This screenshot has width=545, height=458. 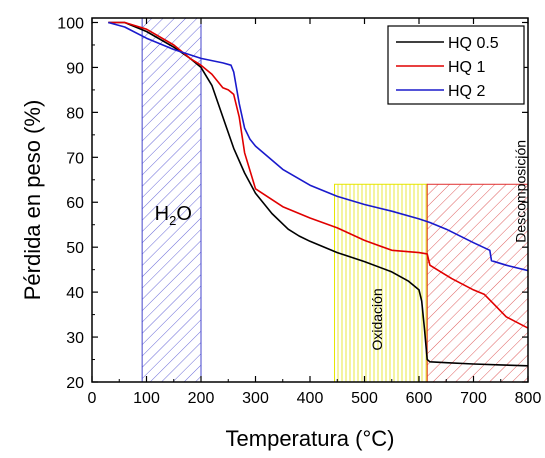 What do you see at coordinates (255, 398) in the screenshot?
I see `x-tick-label-3: 300` at bounding box center [255, 398].